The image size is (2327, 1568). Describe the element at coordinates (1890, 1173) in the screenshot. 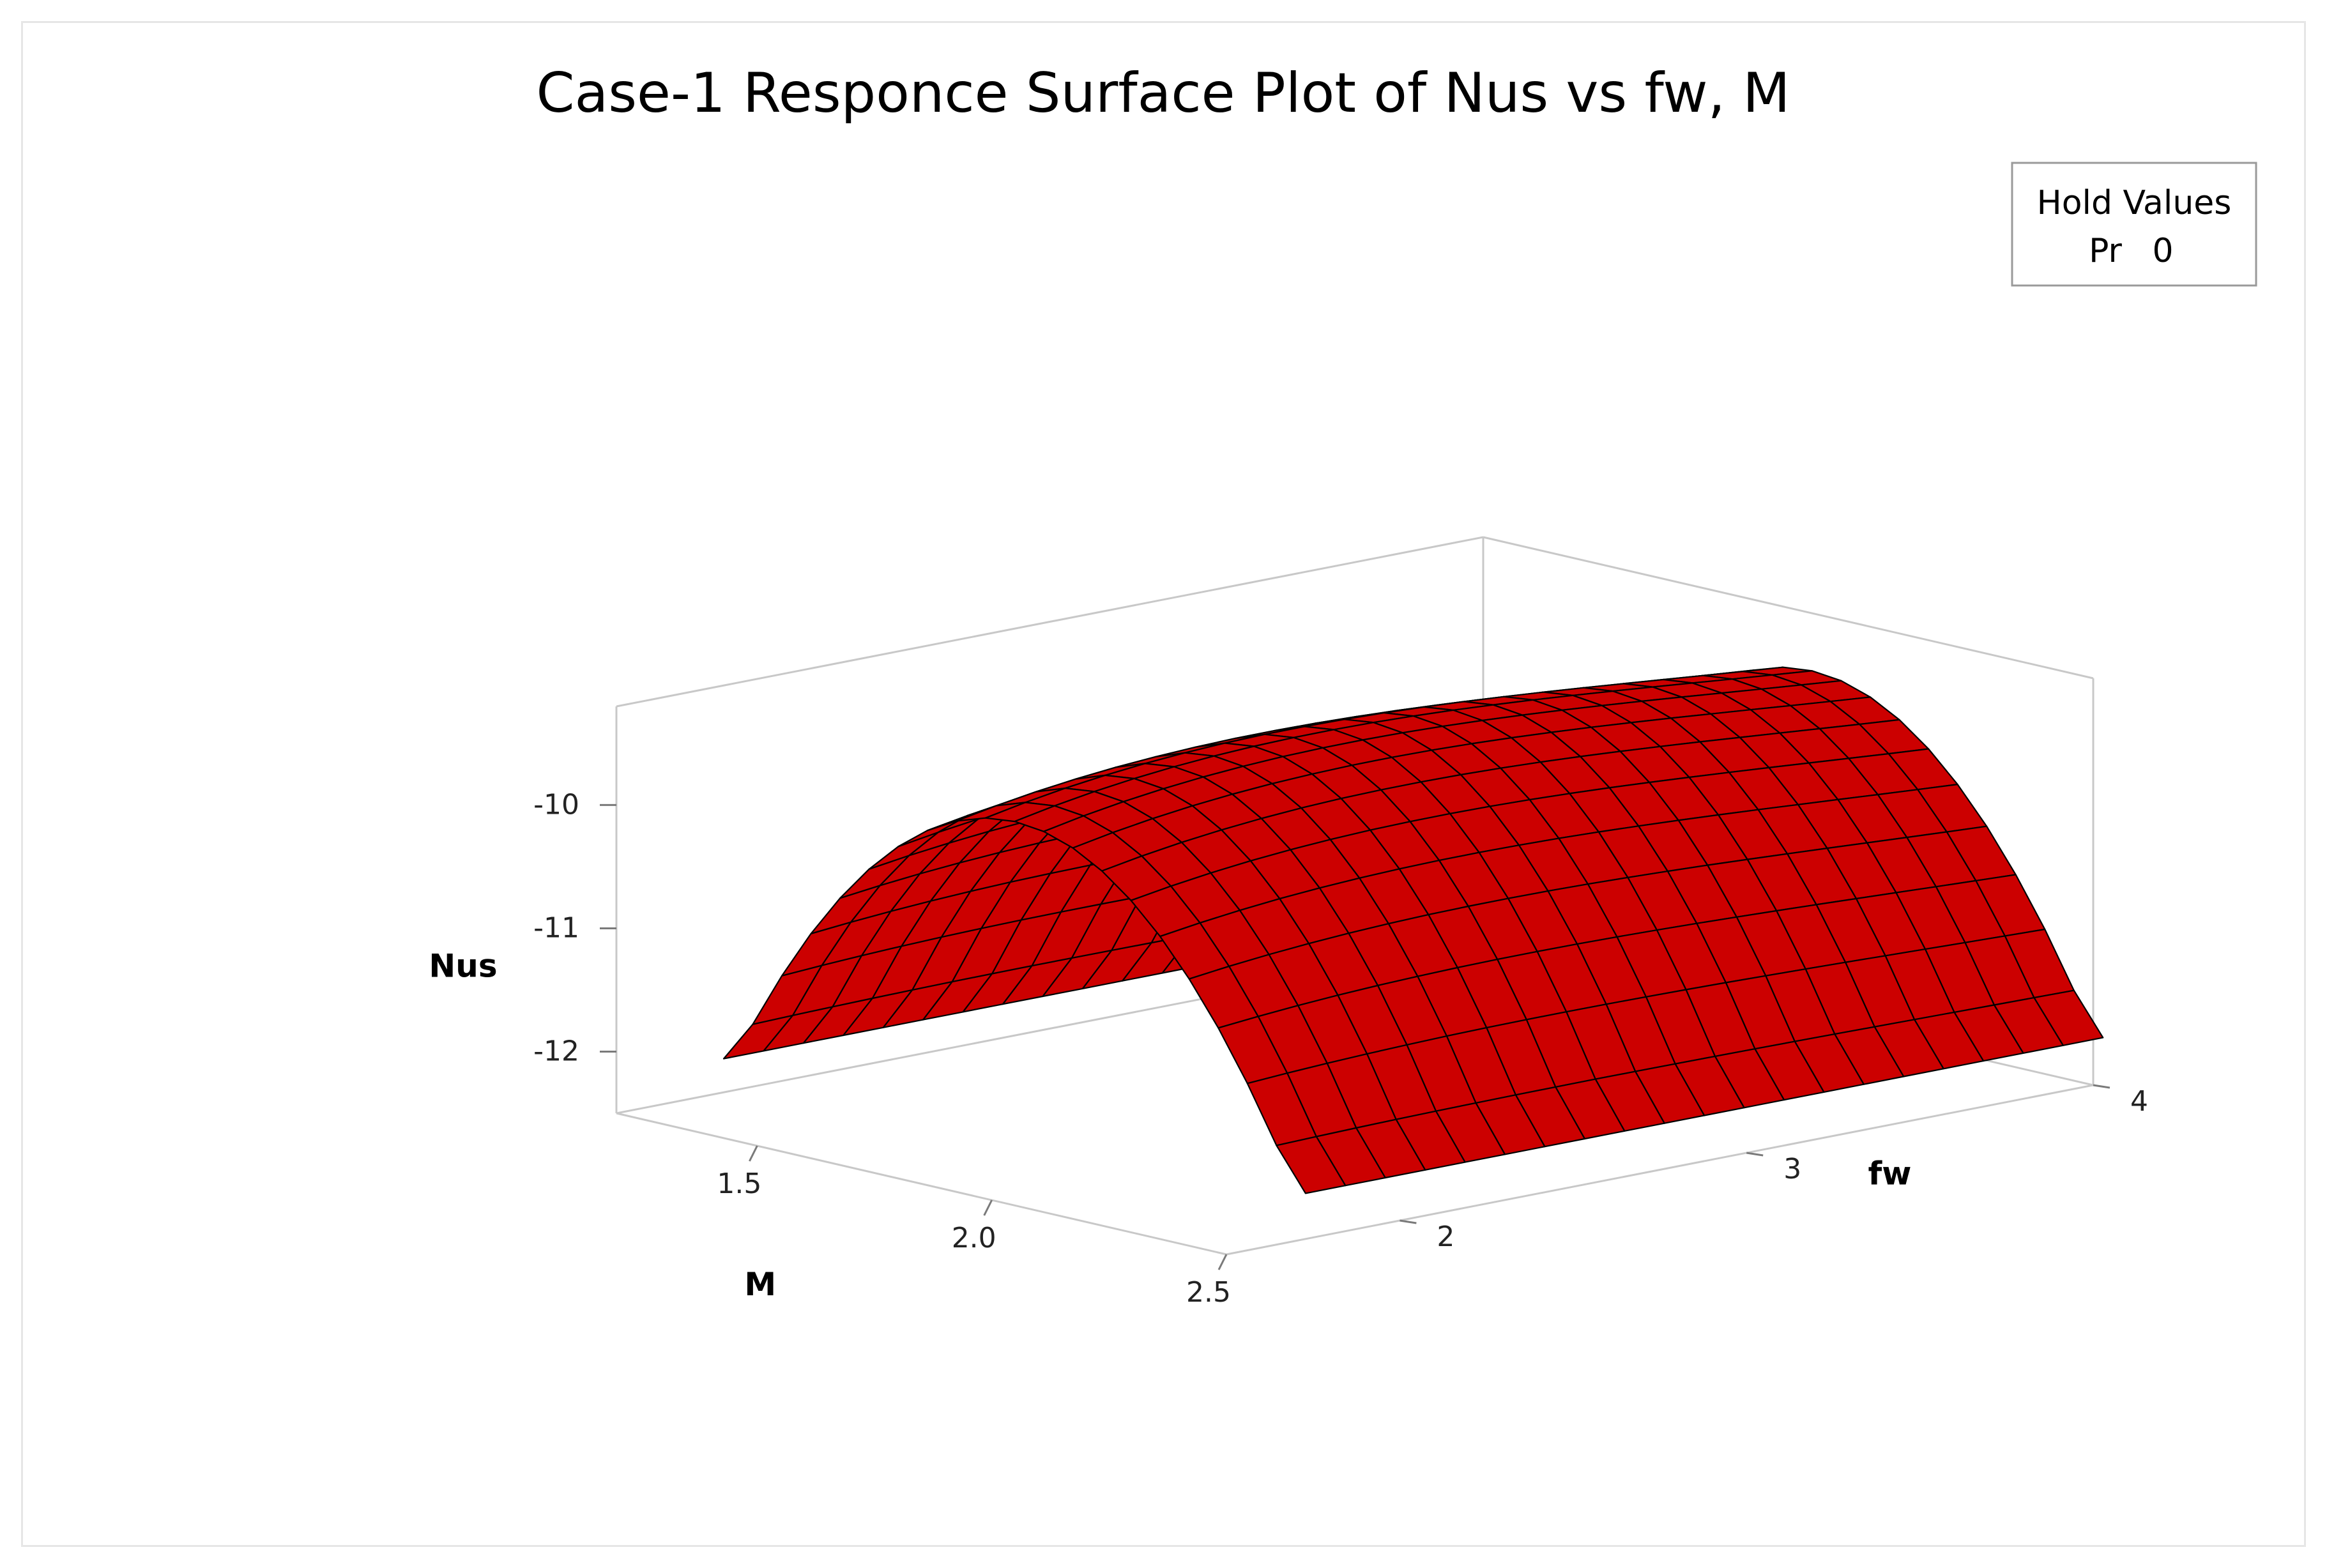

I see `y-axis-title: fw` at that location.